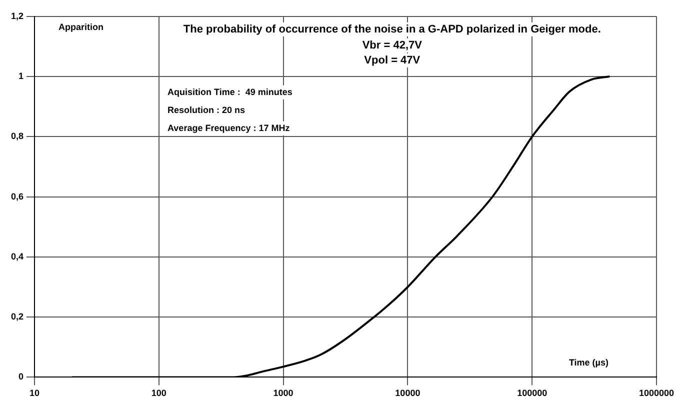 This screenshot has width=685, height=410. I want to click on y-tick-label: 0,8, so click(17, 136).